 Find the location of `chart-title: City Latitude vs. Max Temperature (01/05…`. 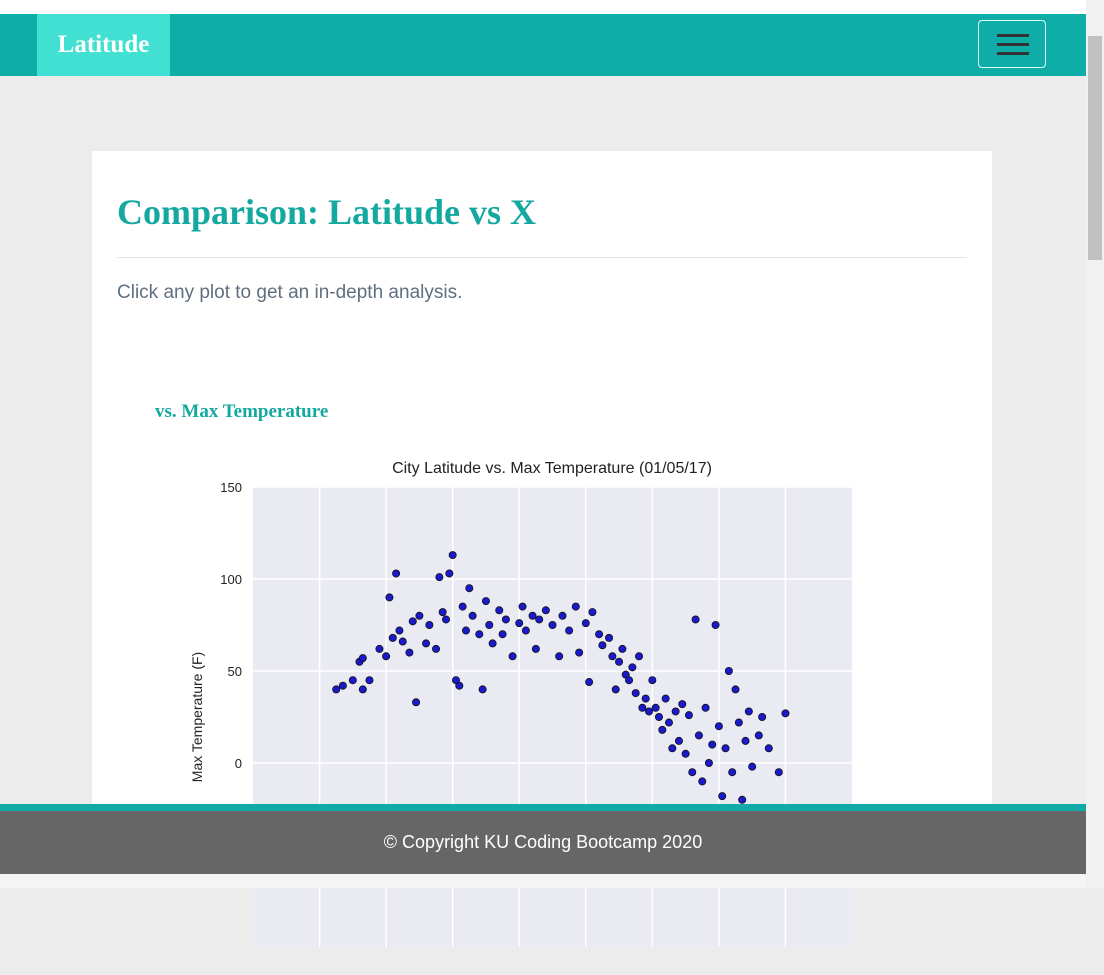

chart-title: City Latitude vs. Max Temperature (01/05… is located at coordinates (552, 468).